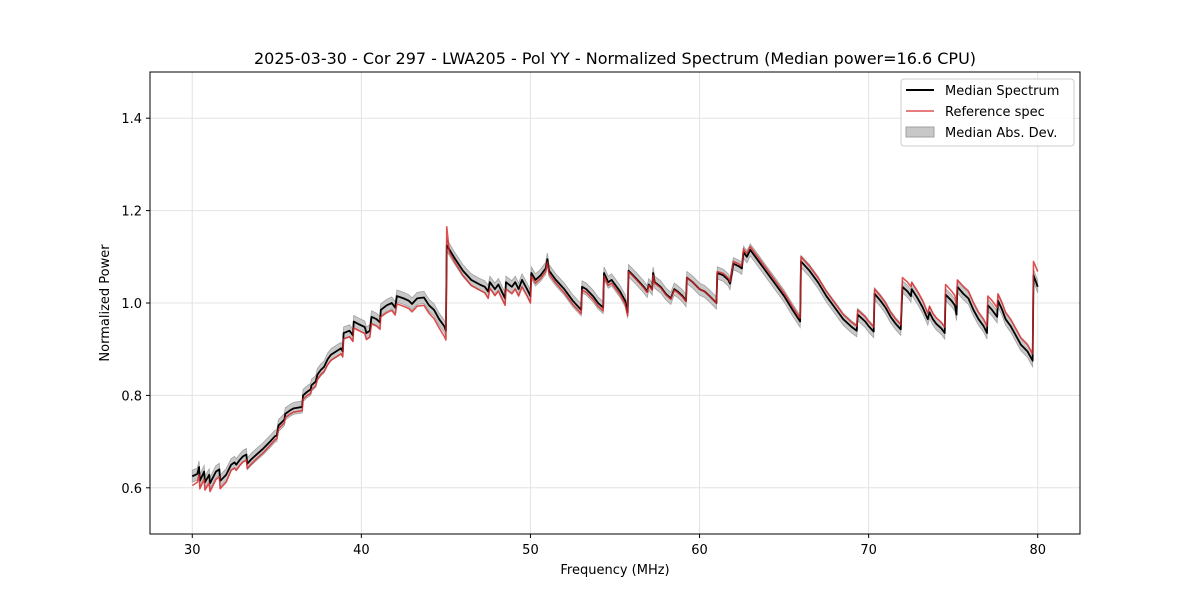  What do you see at coordinates (614, 570) in the screenshot?
I see `x-axis-label: Frequency (MHz)` at bounding box center [614, 570].